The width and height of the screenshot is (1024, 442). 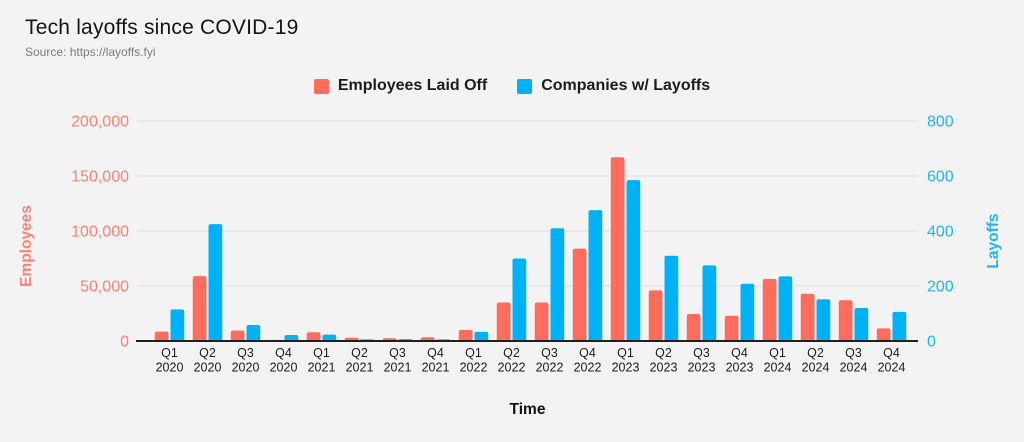 I want to click on bar-employees-Q3-2024, so click(x=845, y=320).